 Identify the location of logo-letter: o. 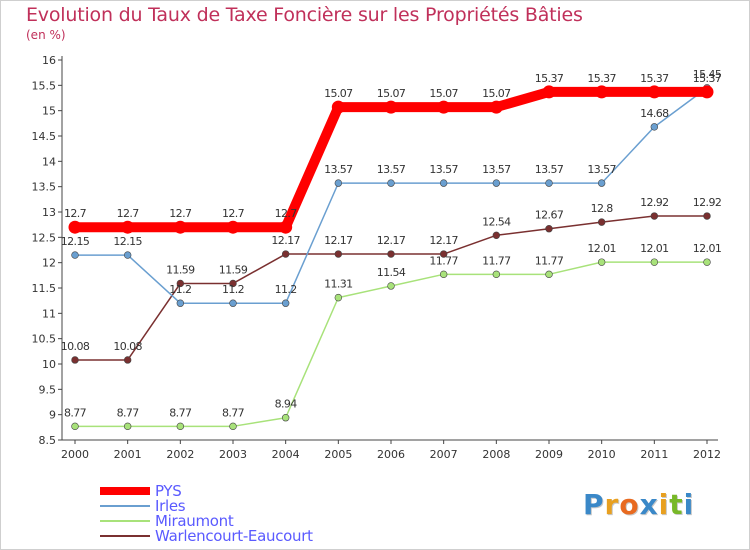
(629, 504).